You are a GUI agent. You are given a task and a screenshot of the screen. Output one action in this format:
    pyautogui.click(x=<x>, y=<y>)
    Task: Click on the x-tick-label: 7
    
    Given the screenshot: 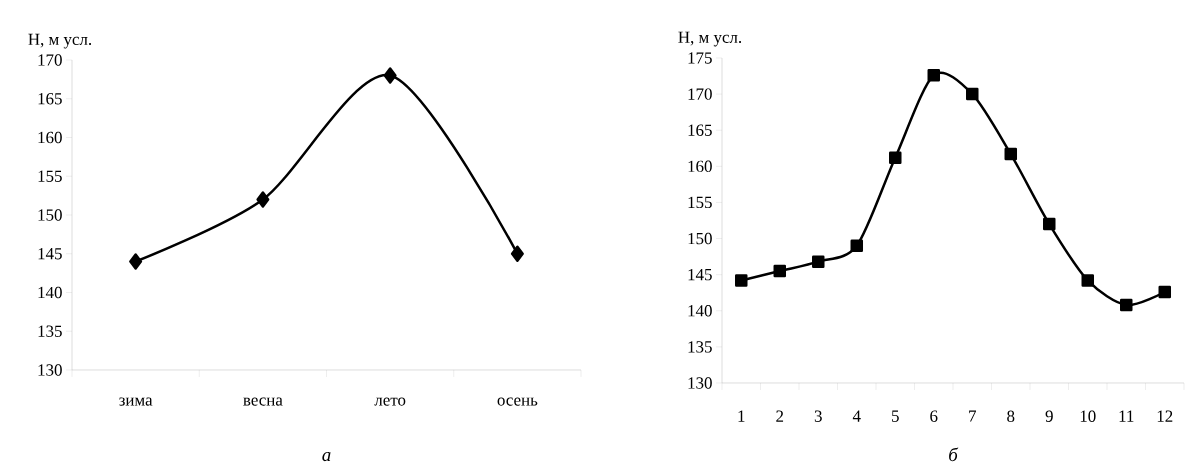 What is the action you would take?
    pyautogui.click(x=973, y=416)
    